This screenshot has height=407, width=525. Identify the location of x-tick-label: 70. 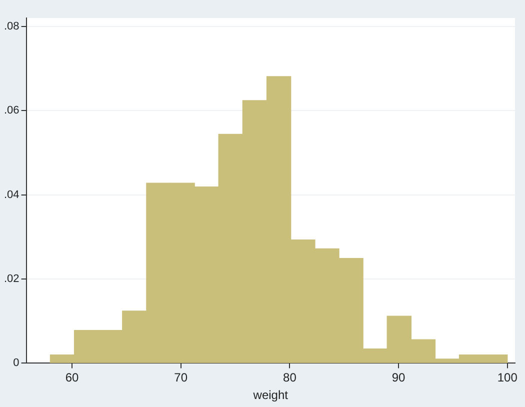
(181, 377).